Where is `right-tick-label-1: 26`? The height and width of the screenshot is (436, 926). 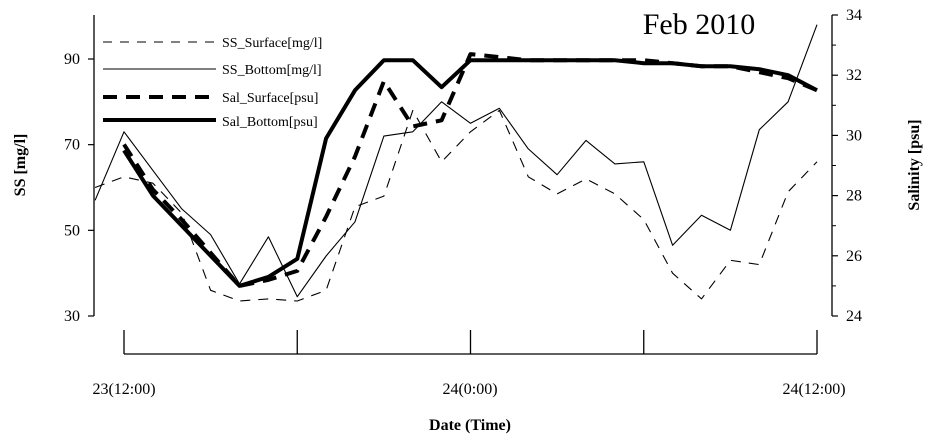 right-tick-label-1: 26 is located at coordinates (854, 256).